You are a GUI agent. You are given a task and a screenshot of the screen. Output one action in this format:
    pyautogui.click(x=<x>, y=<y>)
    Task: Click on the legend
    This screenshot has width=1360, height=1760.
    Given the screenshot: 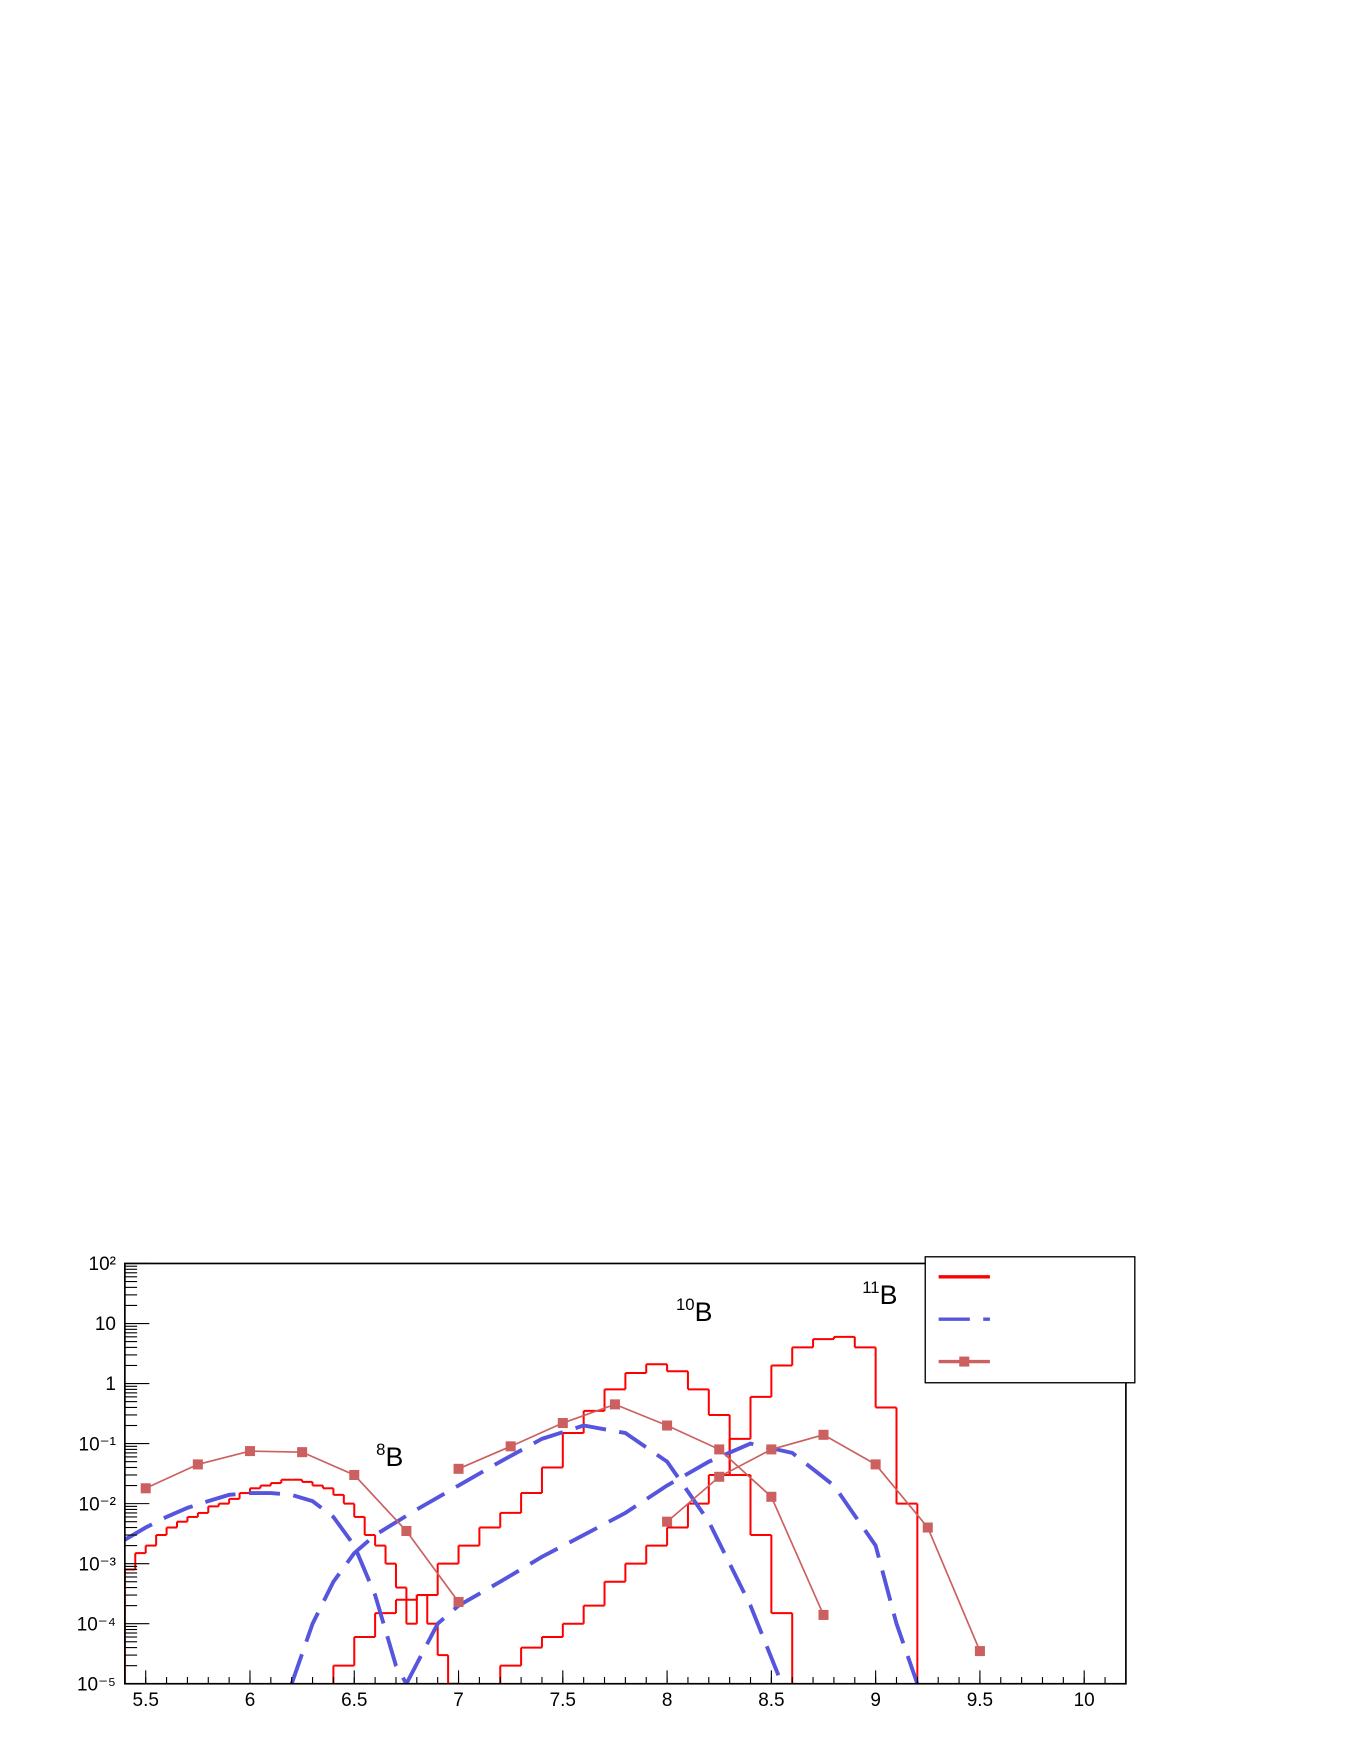 What is the action you would take?
    pyautogui.click(x=1030, y=1320)
    